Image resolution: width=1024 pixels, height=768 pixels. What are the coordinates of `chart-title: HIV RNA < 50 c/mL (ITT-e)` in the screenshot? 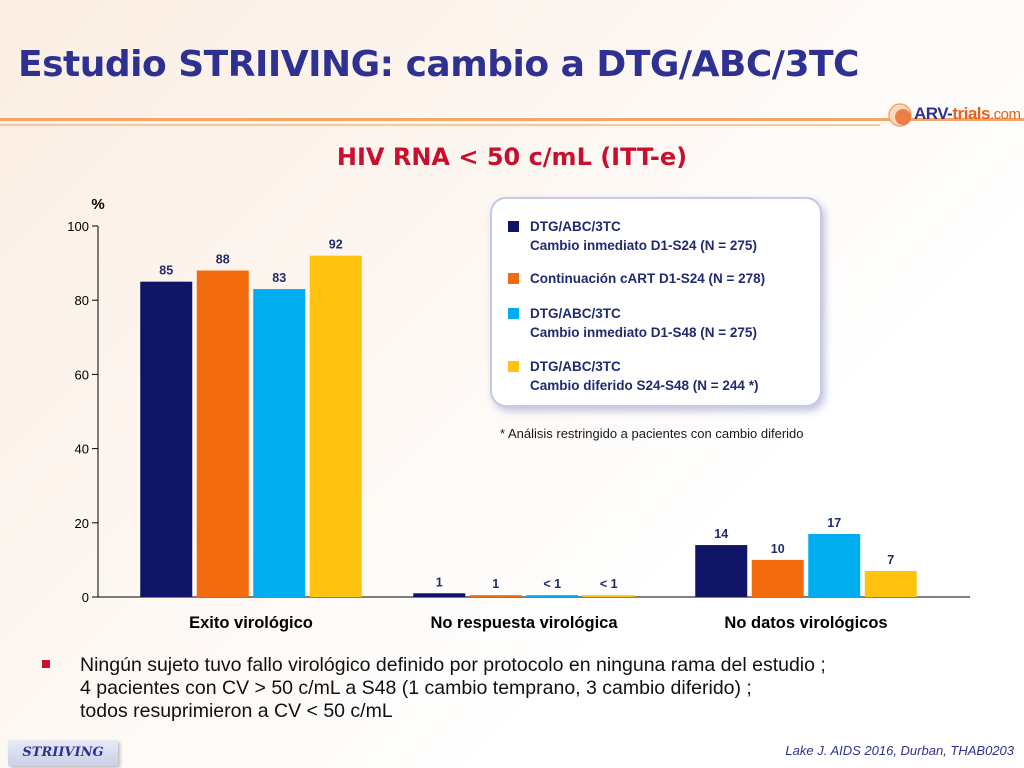 It's located at (512, 157).